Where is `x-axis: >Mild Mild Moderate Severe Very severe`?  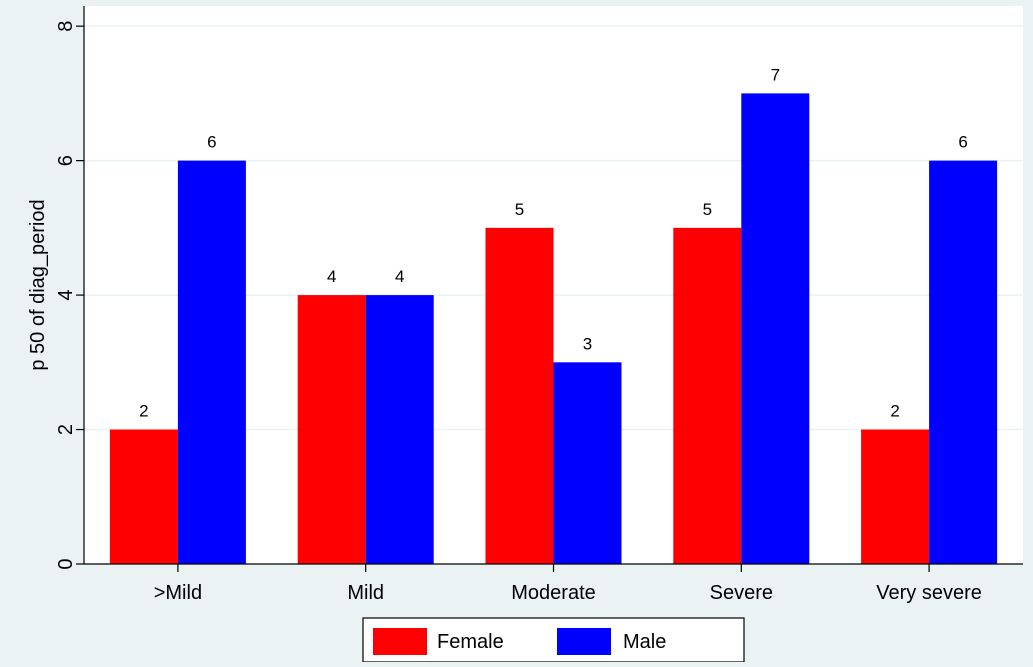
x-axis: >Mild Mild Moderate Severe Very severe is located at coordinates (553, 583).